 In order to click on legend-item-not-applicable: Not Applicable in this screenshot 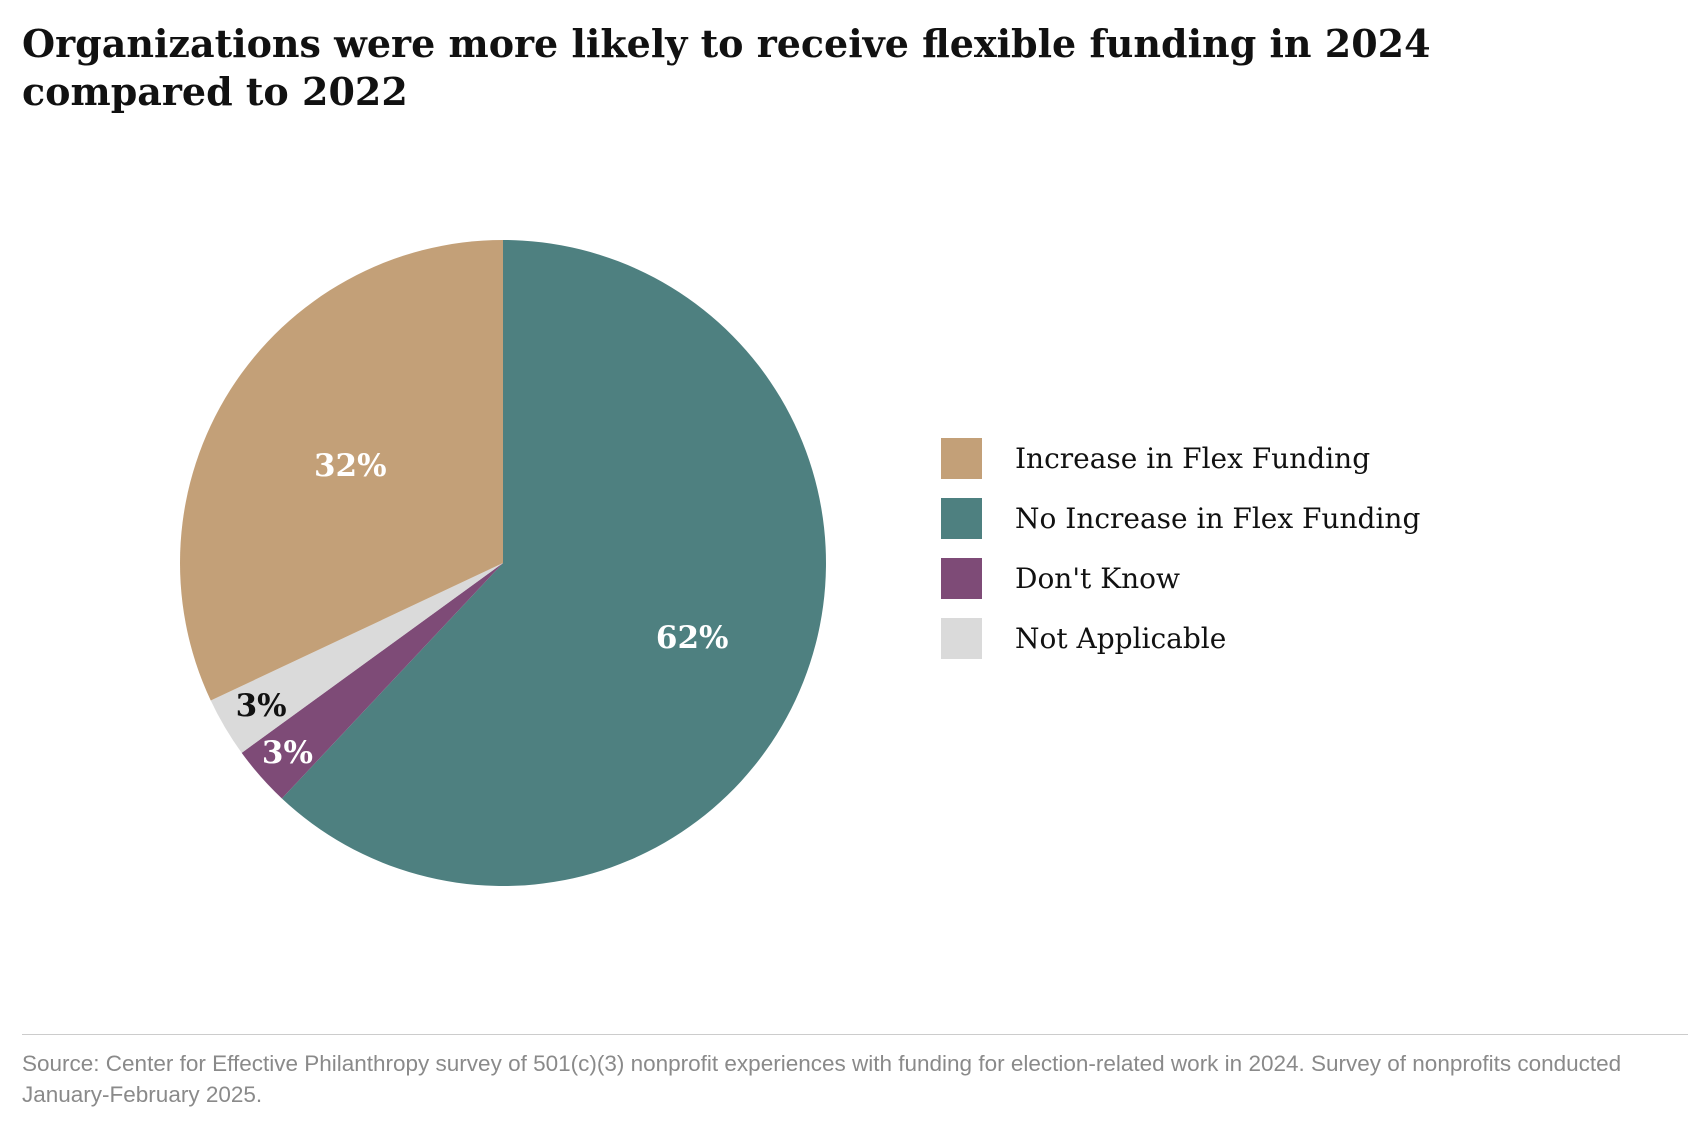, I will do `click(1180, 638)`.